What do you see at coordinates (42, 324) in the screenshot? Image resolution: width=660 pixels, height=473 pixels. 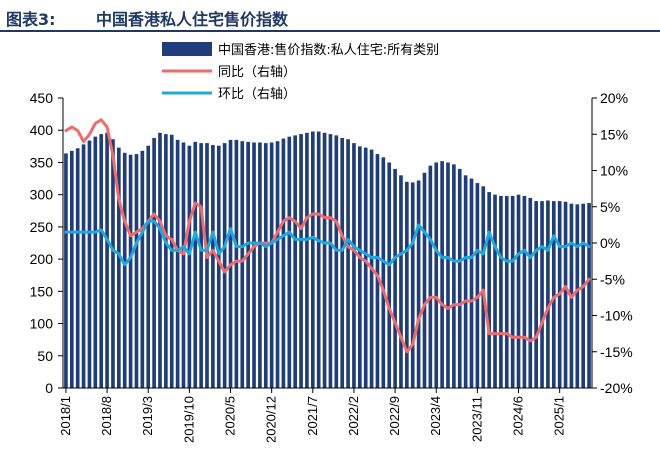 I see `left-tick-label: 100` at bounding box center [42, 324].